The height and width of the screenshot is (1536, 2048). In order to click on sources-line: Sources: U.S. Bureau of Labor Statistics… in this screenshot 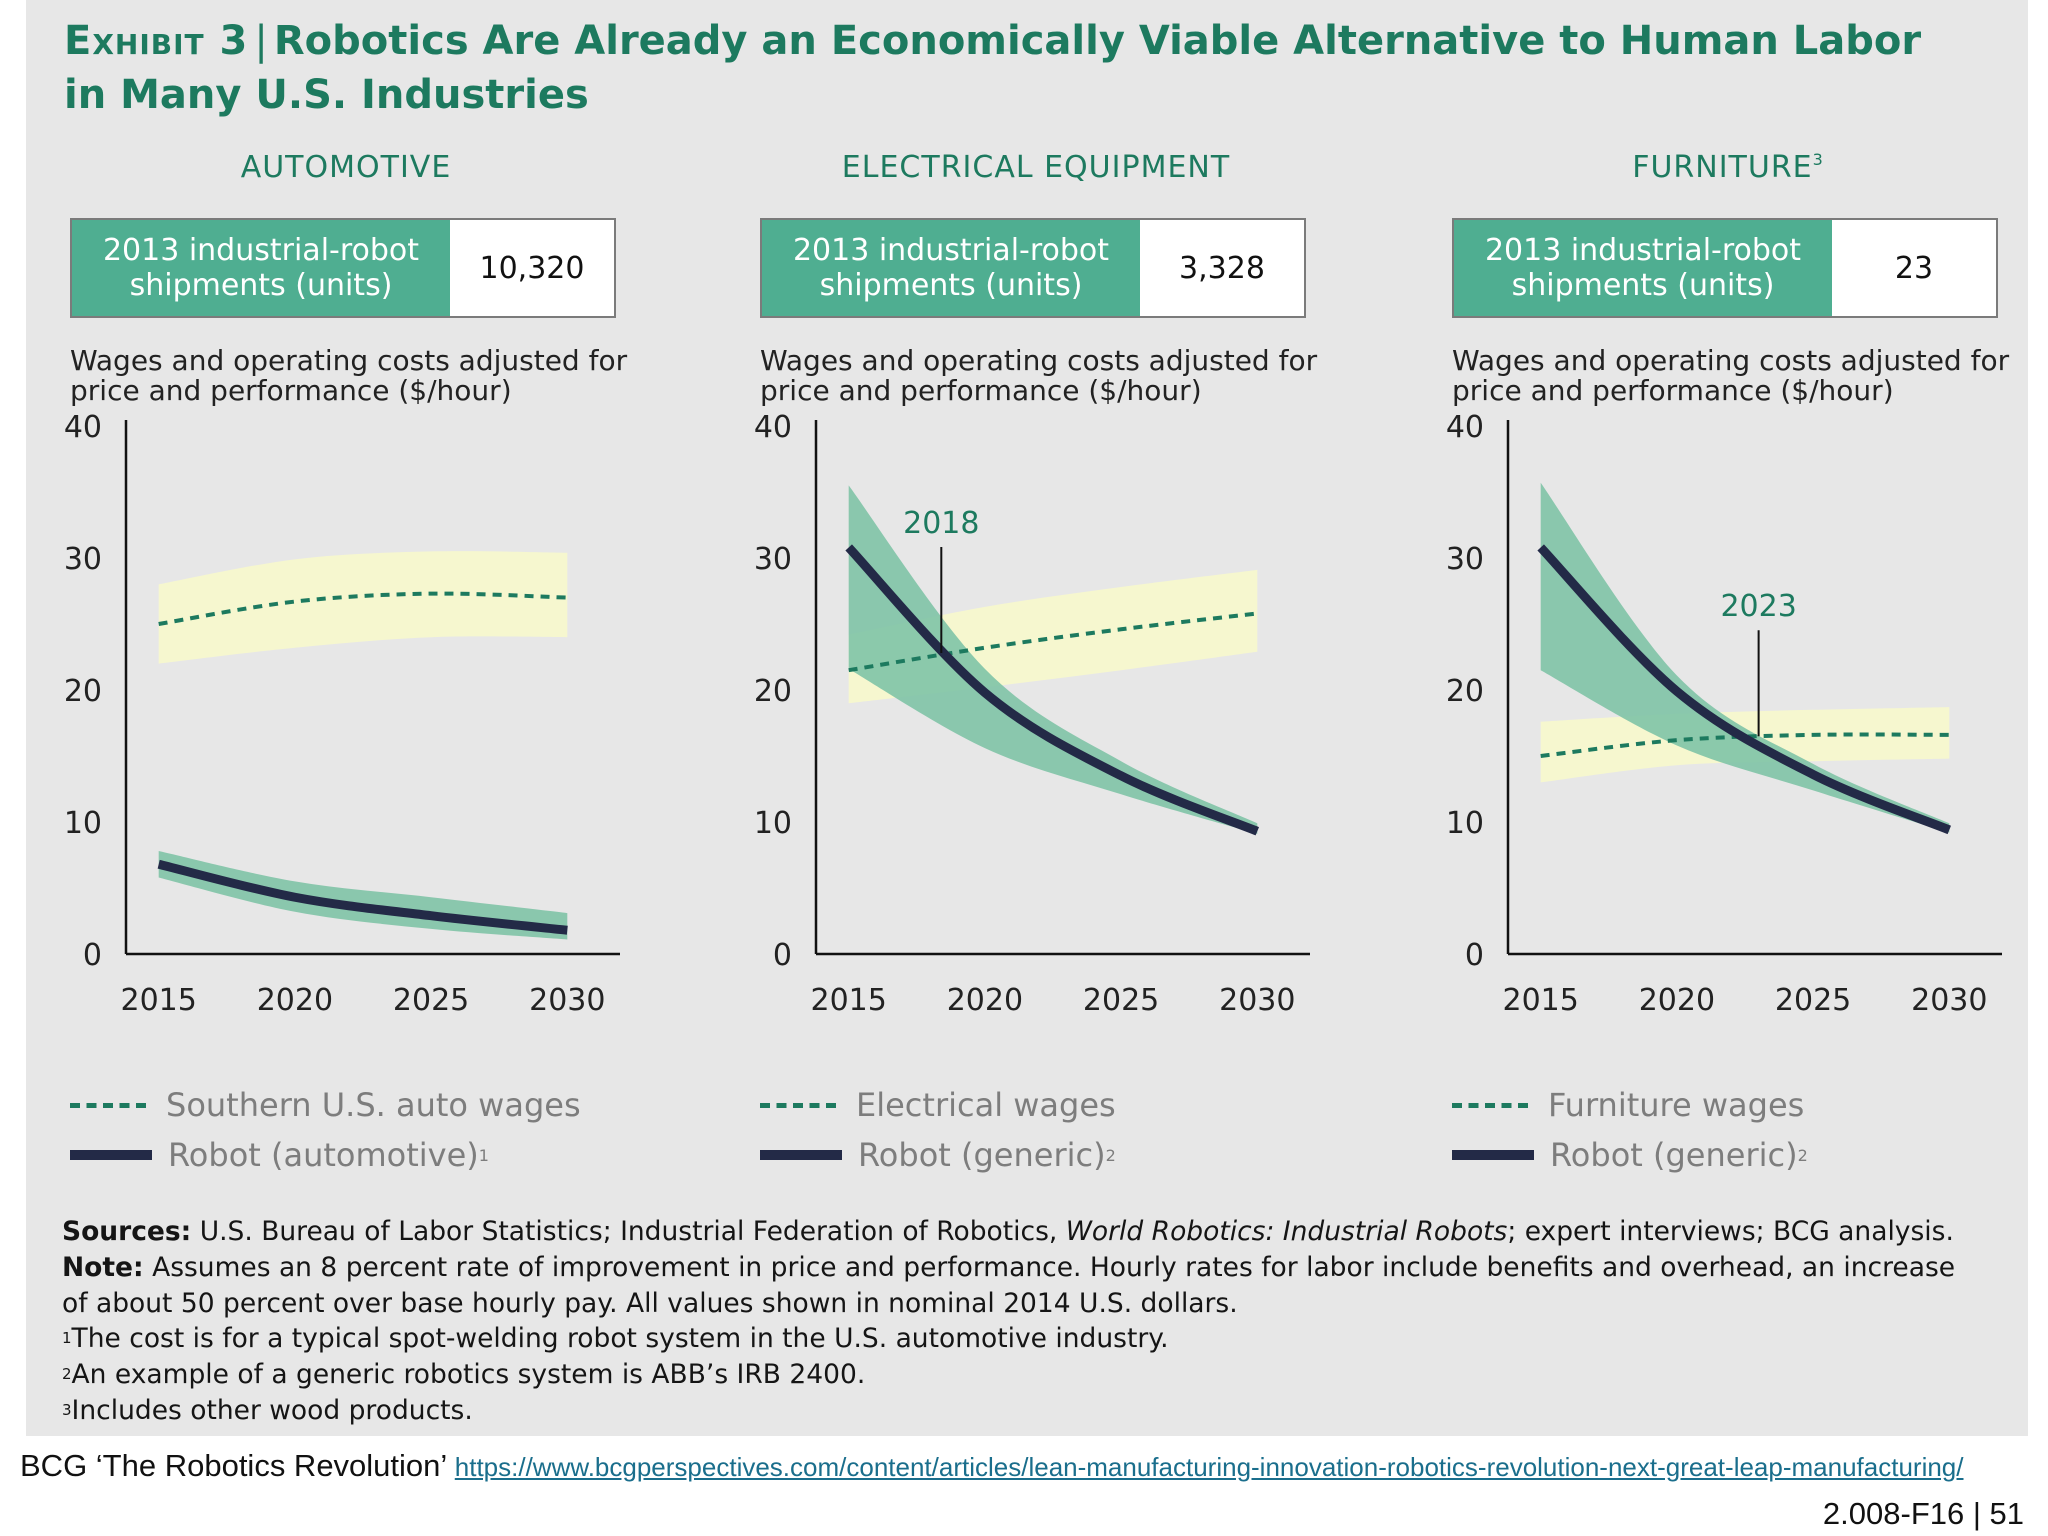, I will do `click(1022, 1232)`.